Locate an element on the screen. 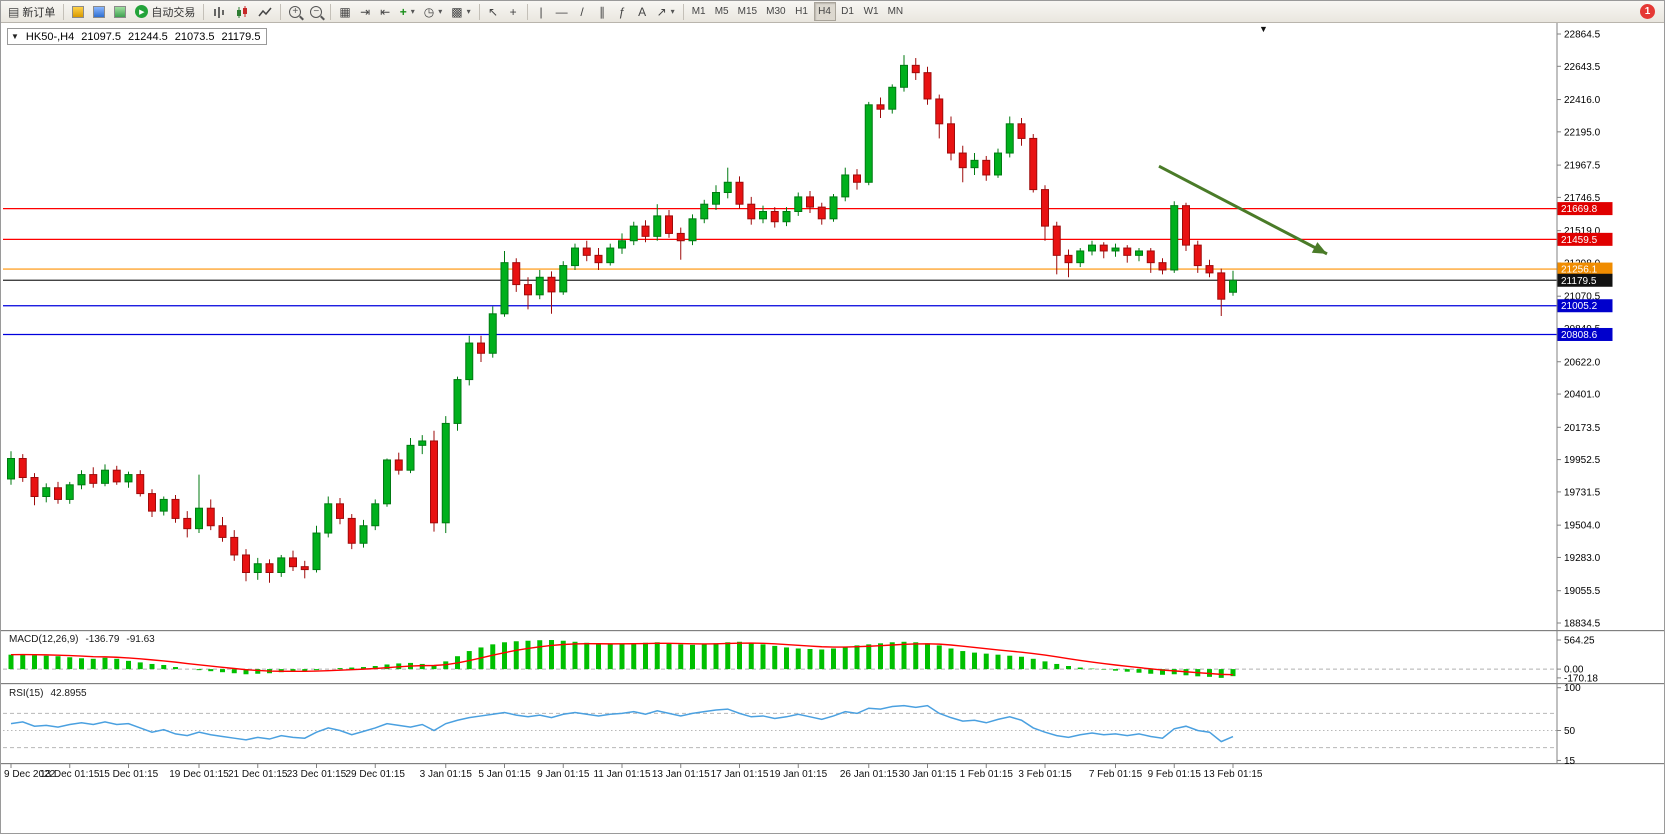  auto-trading-button: ▶ 自动交易 is located at coordinates (165, 11).